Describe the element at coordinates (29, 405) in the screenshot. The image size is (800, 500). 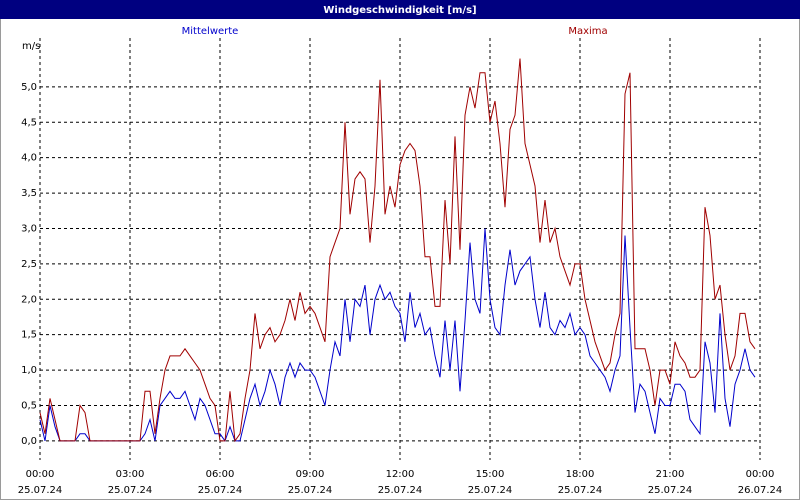
I see `y-tick-label: 0,5` at that location.